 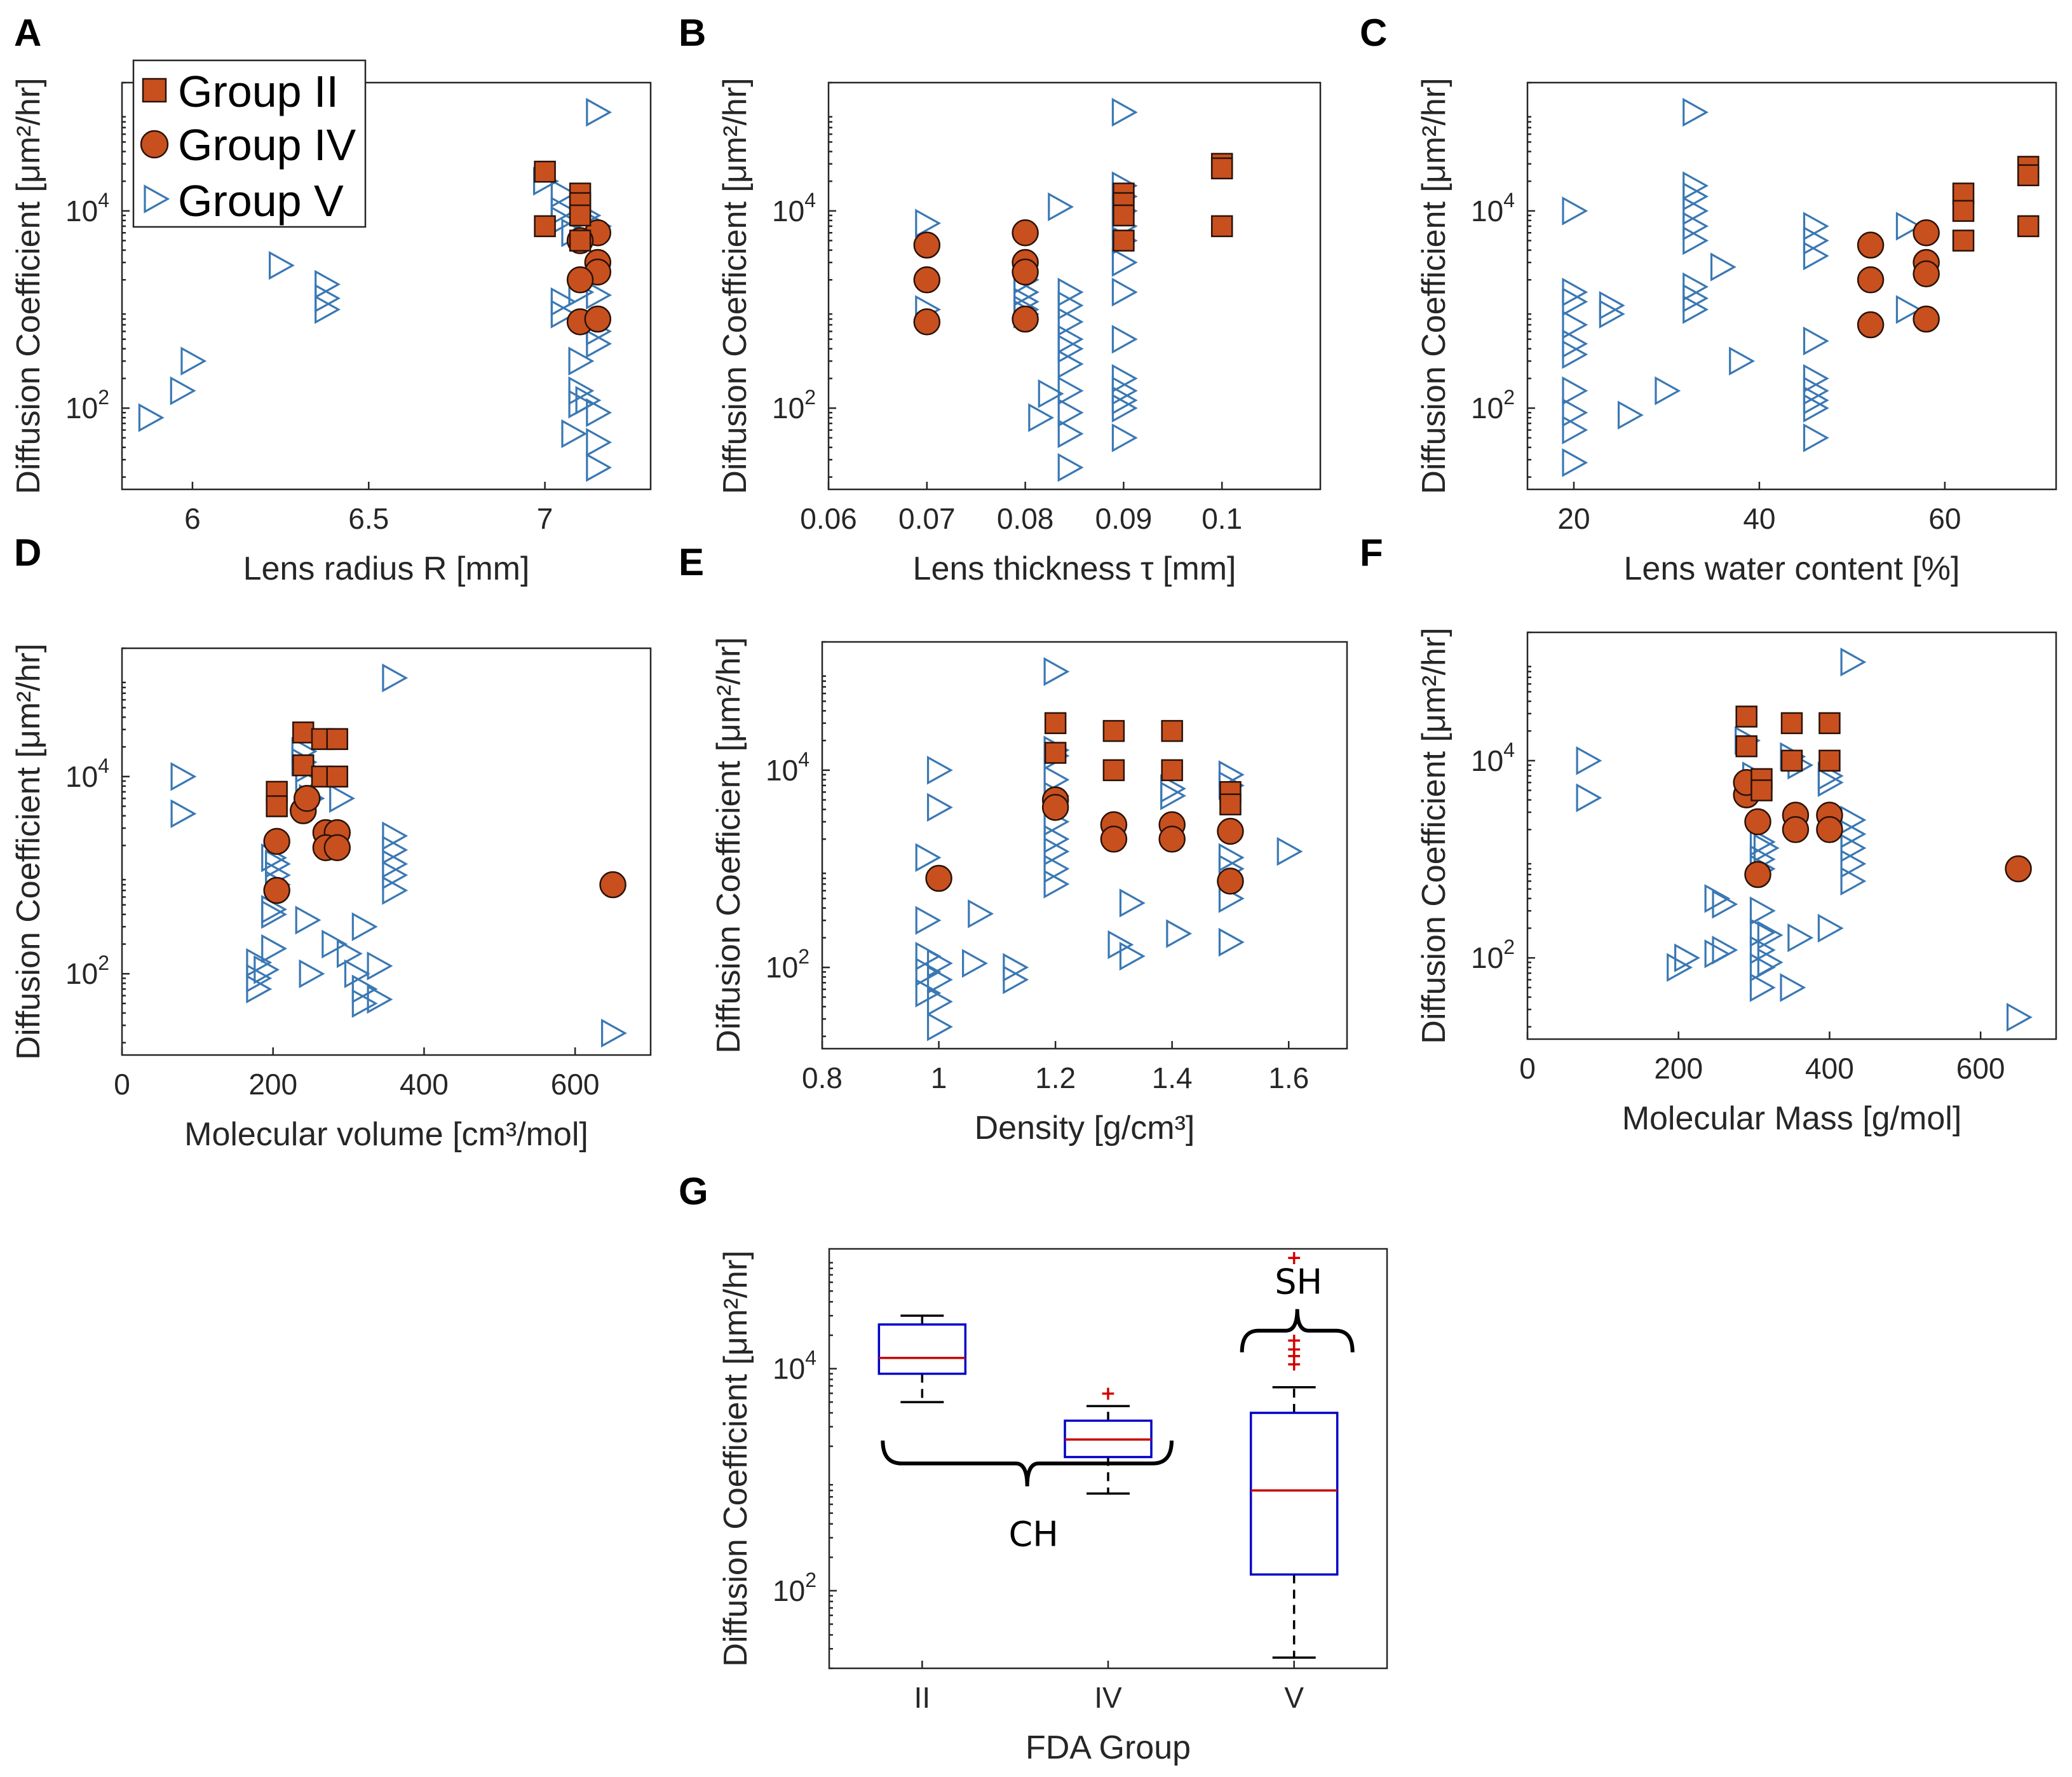 What do you see at coordinates (828, 518) in the screenshot?
I see `x-tick-label: 0.06` at bounding box center [828, 518].